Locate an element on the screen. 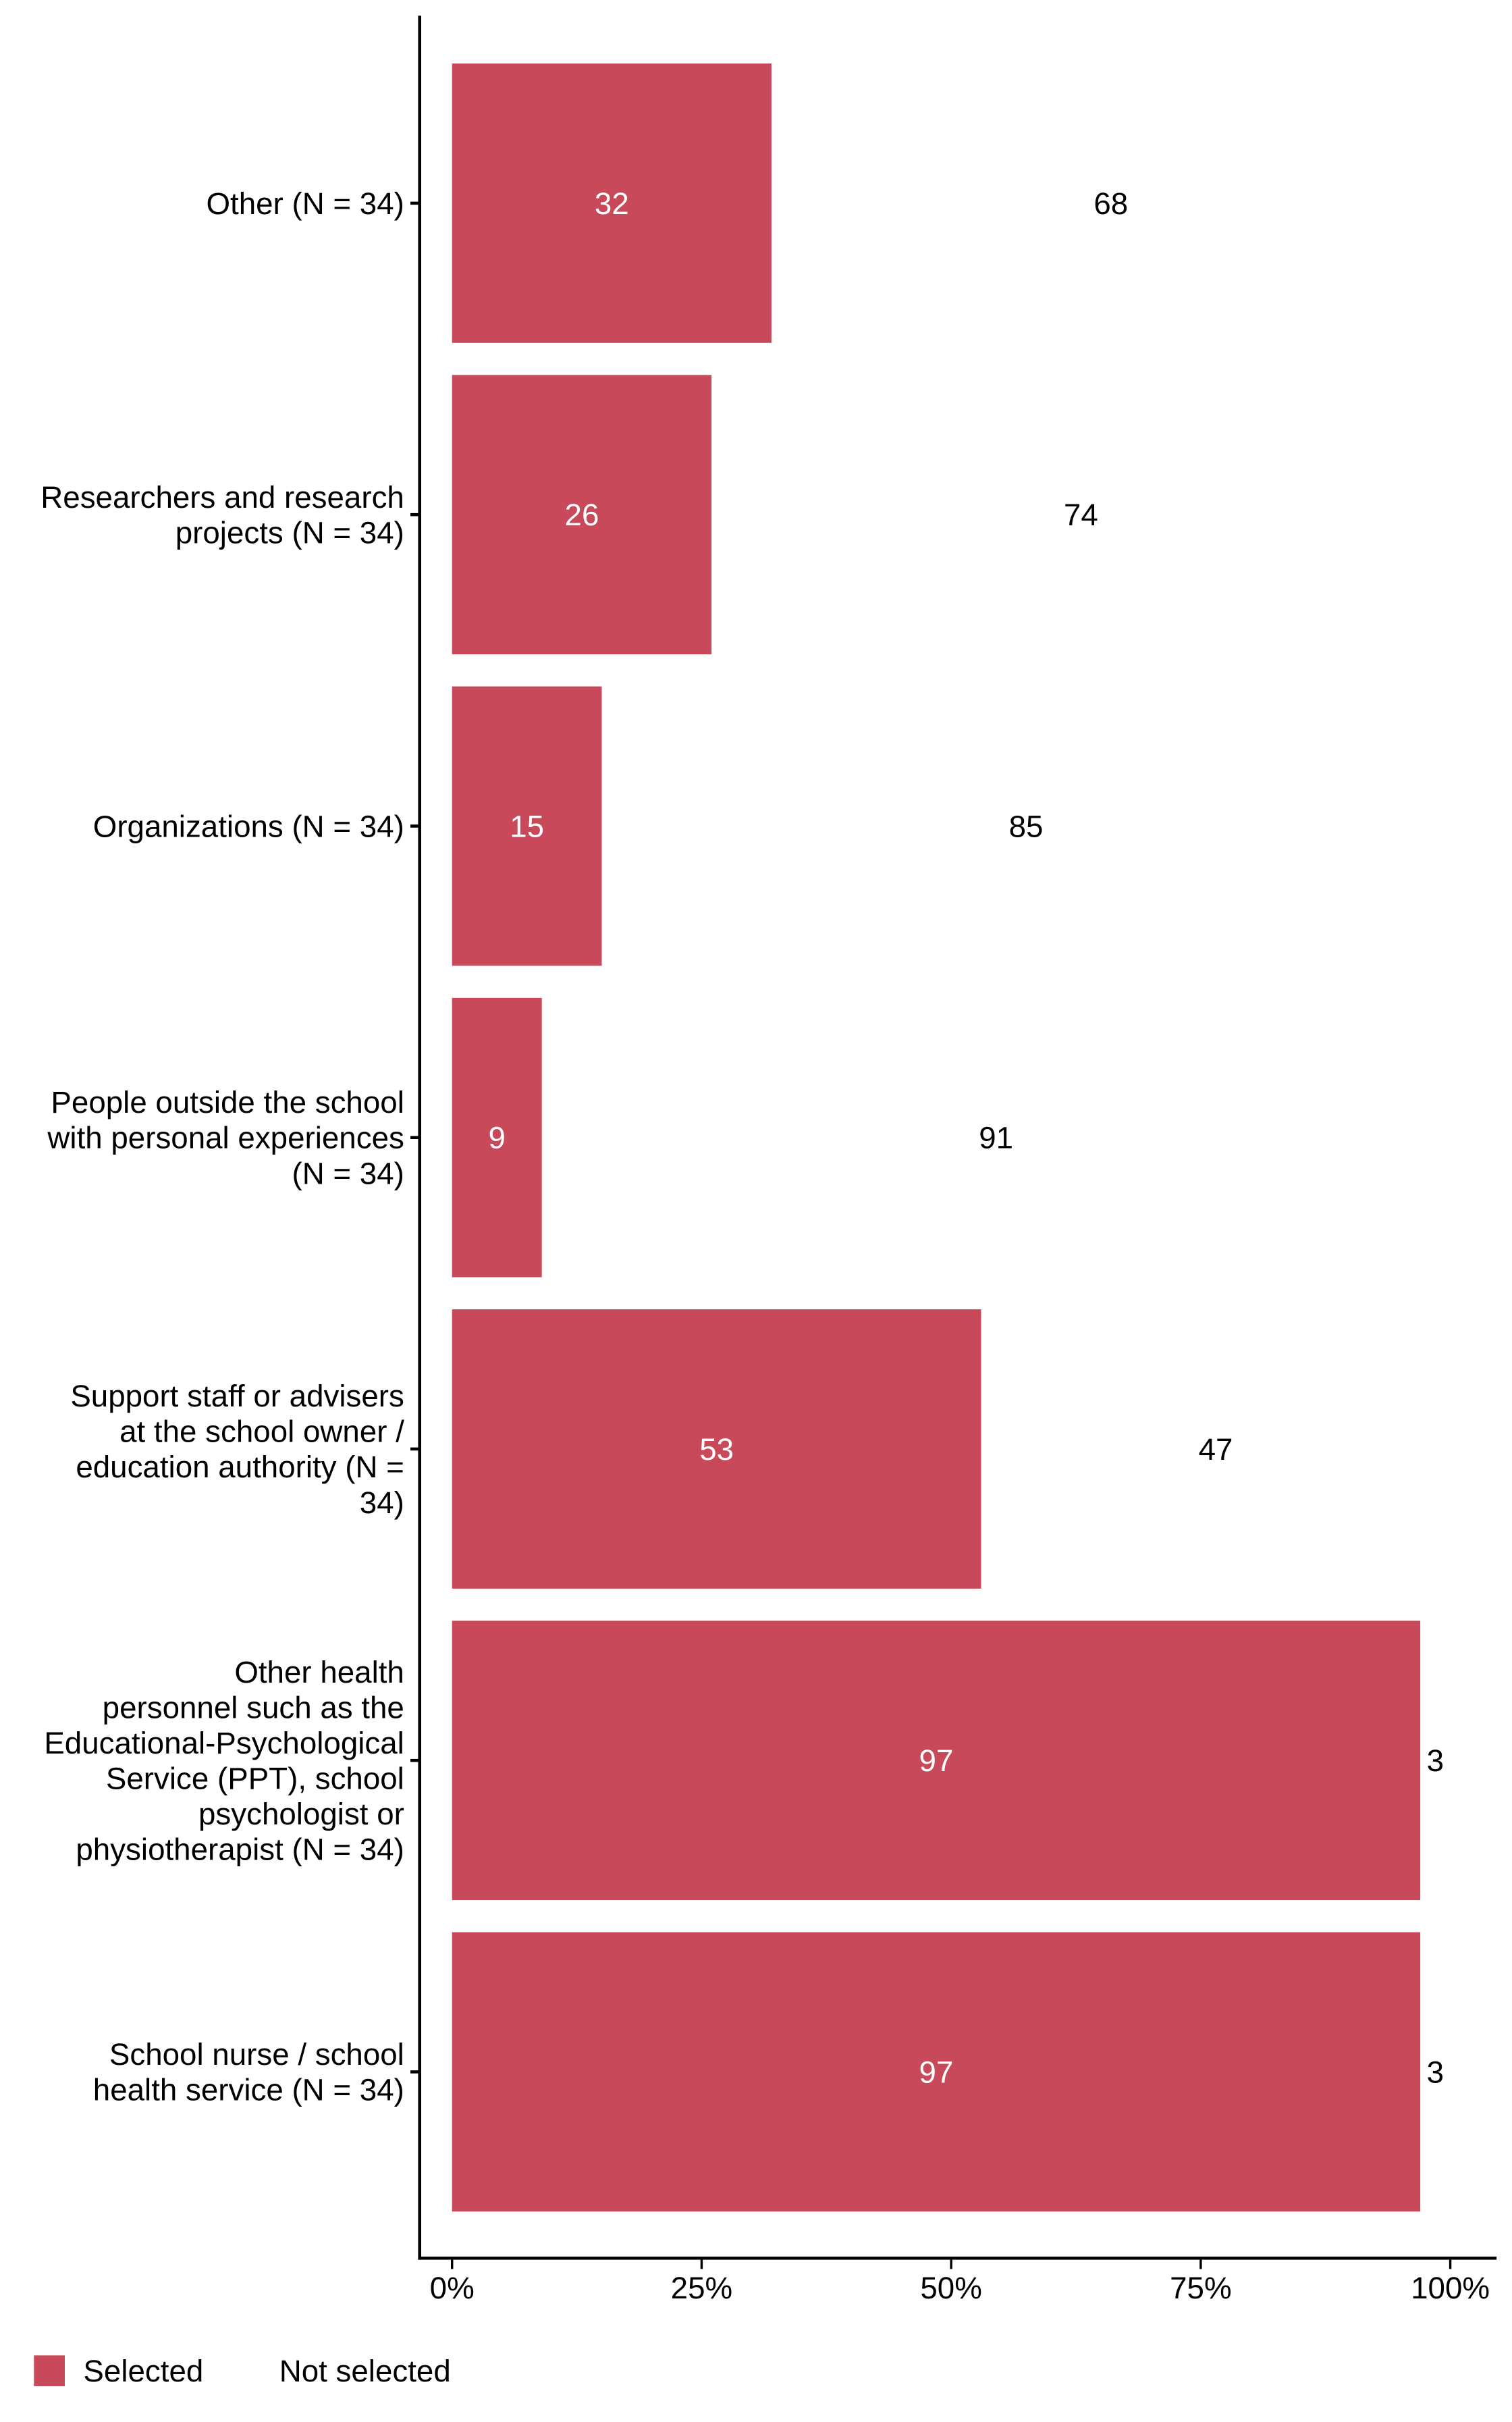 The width and height of the screenshot is (1512, 2422). category-label: School nurse / school is located at coordinates (256, 2054).